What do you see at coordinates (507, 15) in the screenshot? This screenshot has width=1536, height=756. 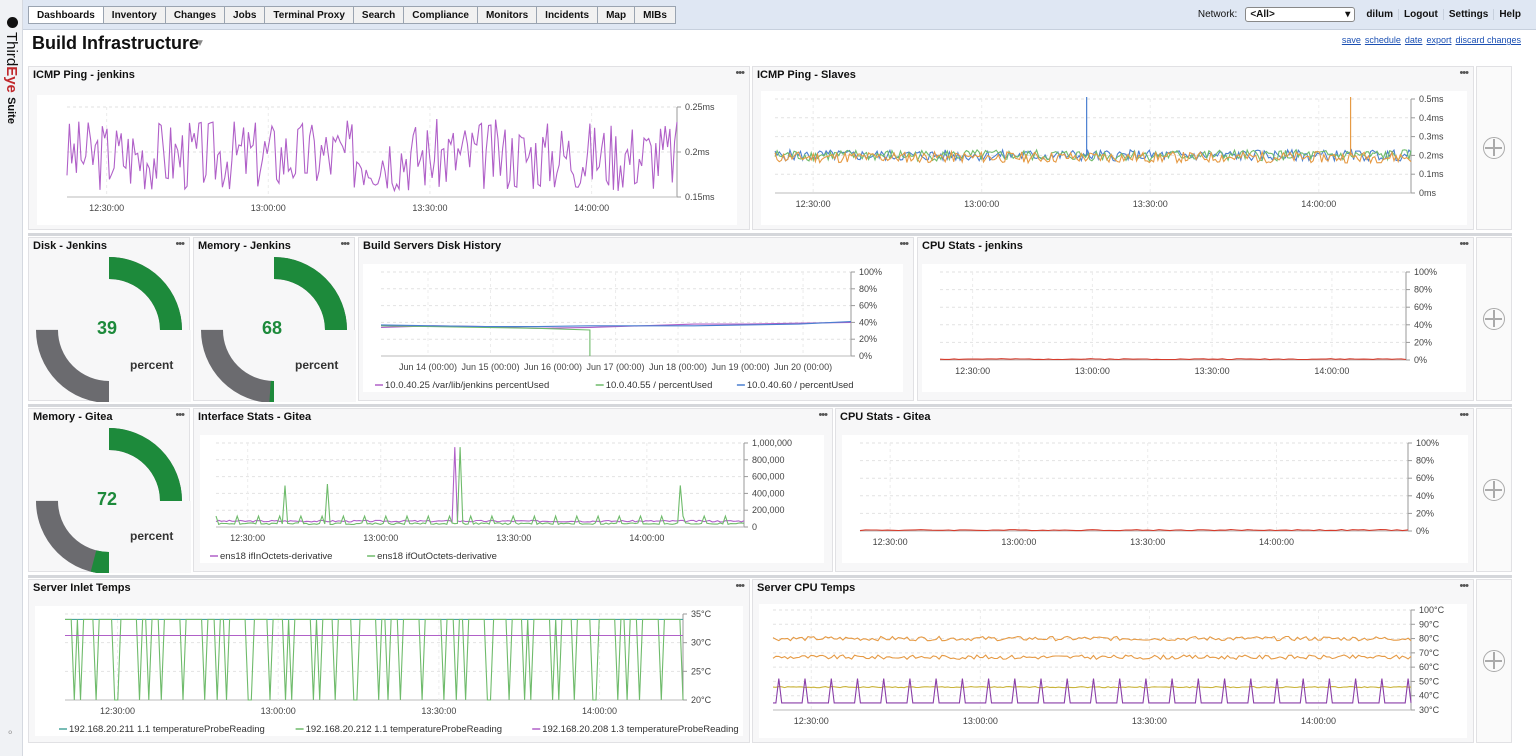 I see `tab-monitors: Monitors` at bounding box center [507, 15].